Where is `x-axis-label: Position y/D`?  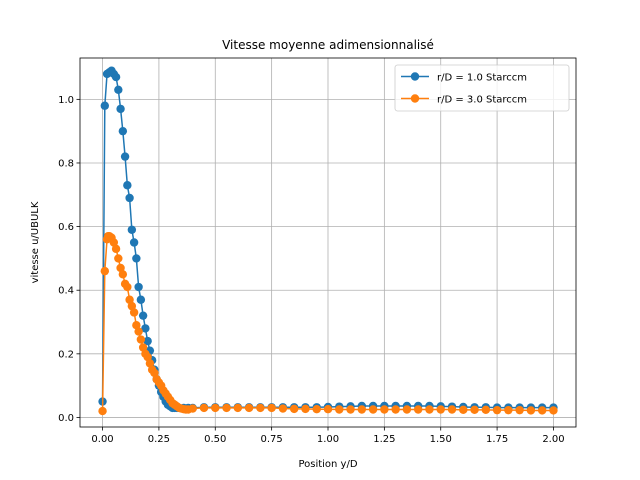
x-axis-label: Position y/D is located at coordinates (327, 464).